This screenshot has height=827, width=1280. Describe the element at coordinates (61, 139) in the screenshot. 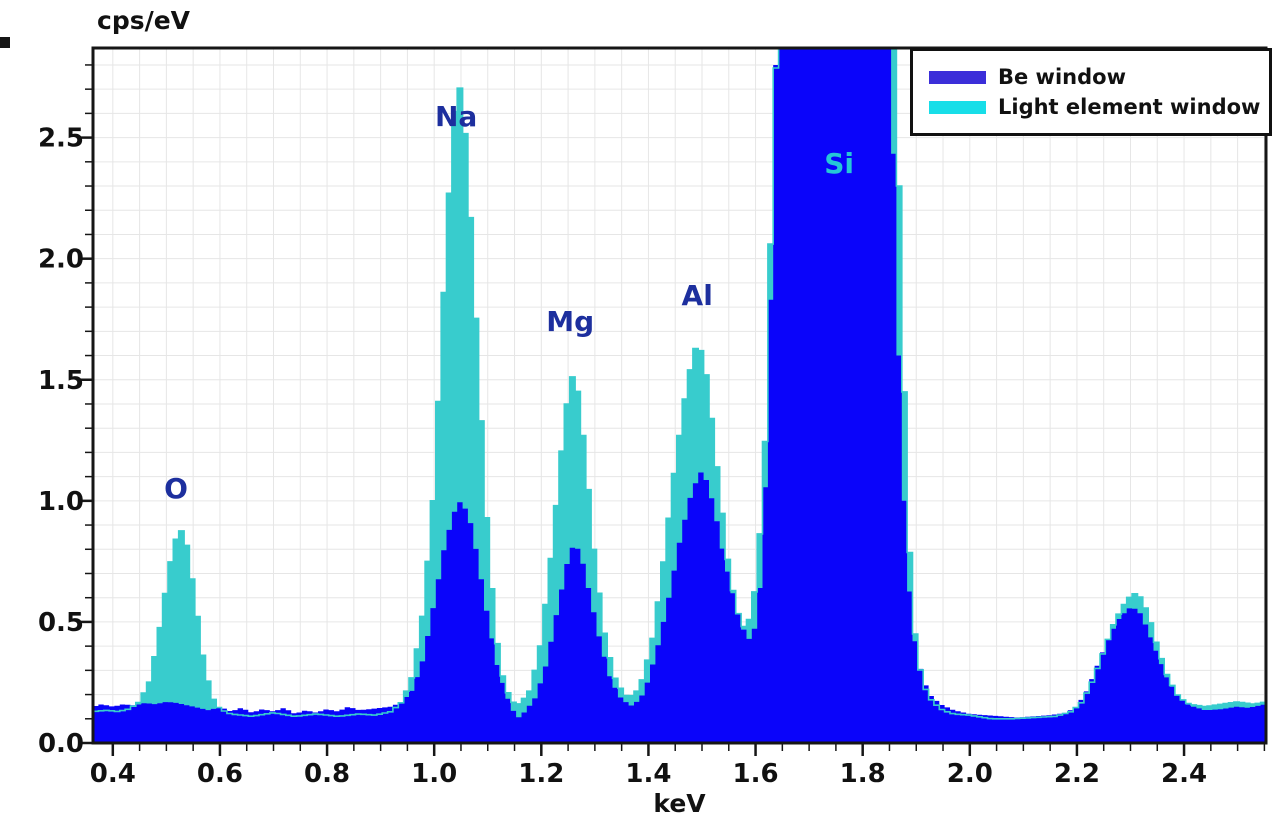

I see `y-tick-label: 2.5` at that location.